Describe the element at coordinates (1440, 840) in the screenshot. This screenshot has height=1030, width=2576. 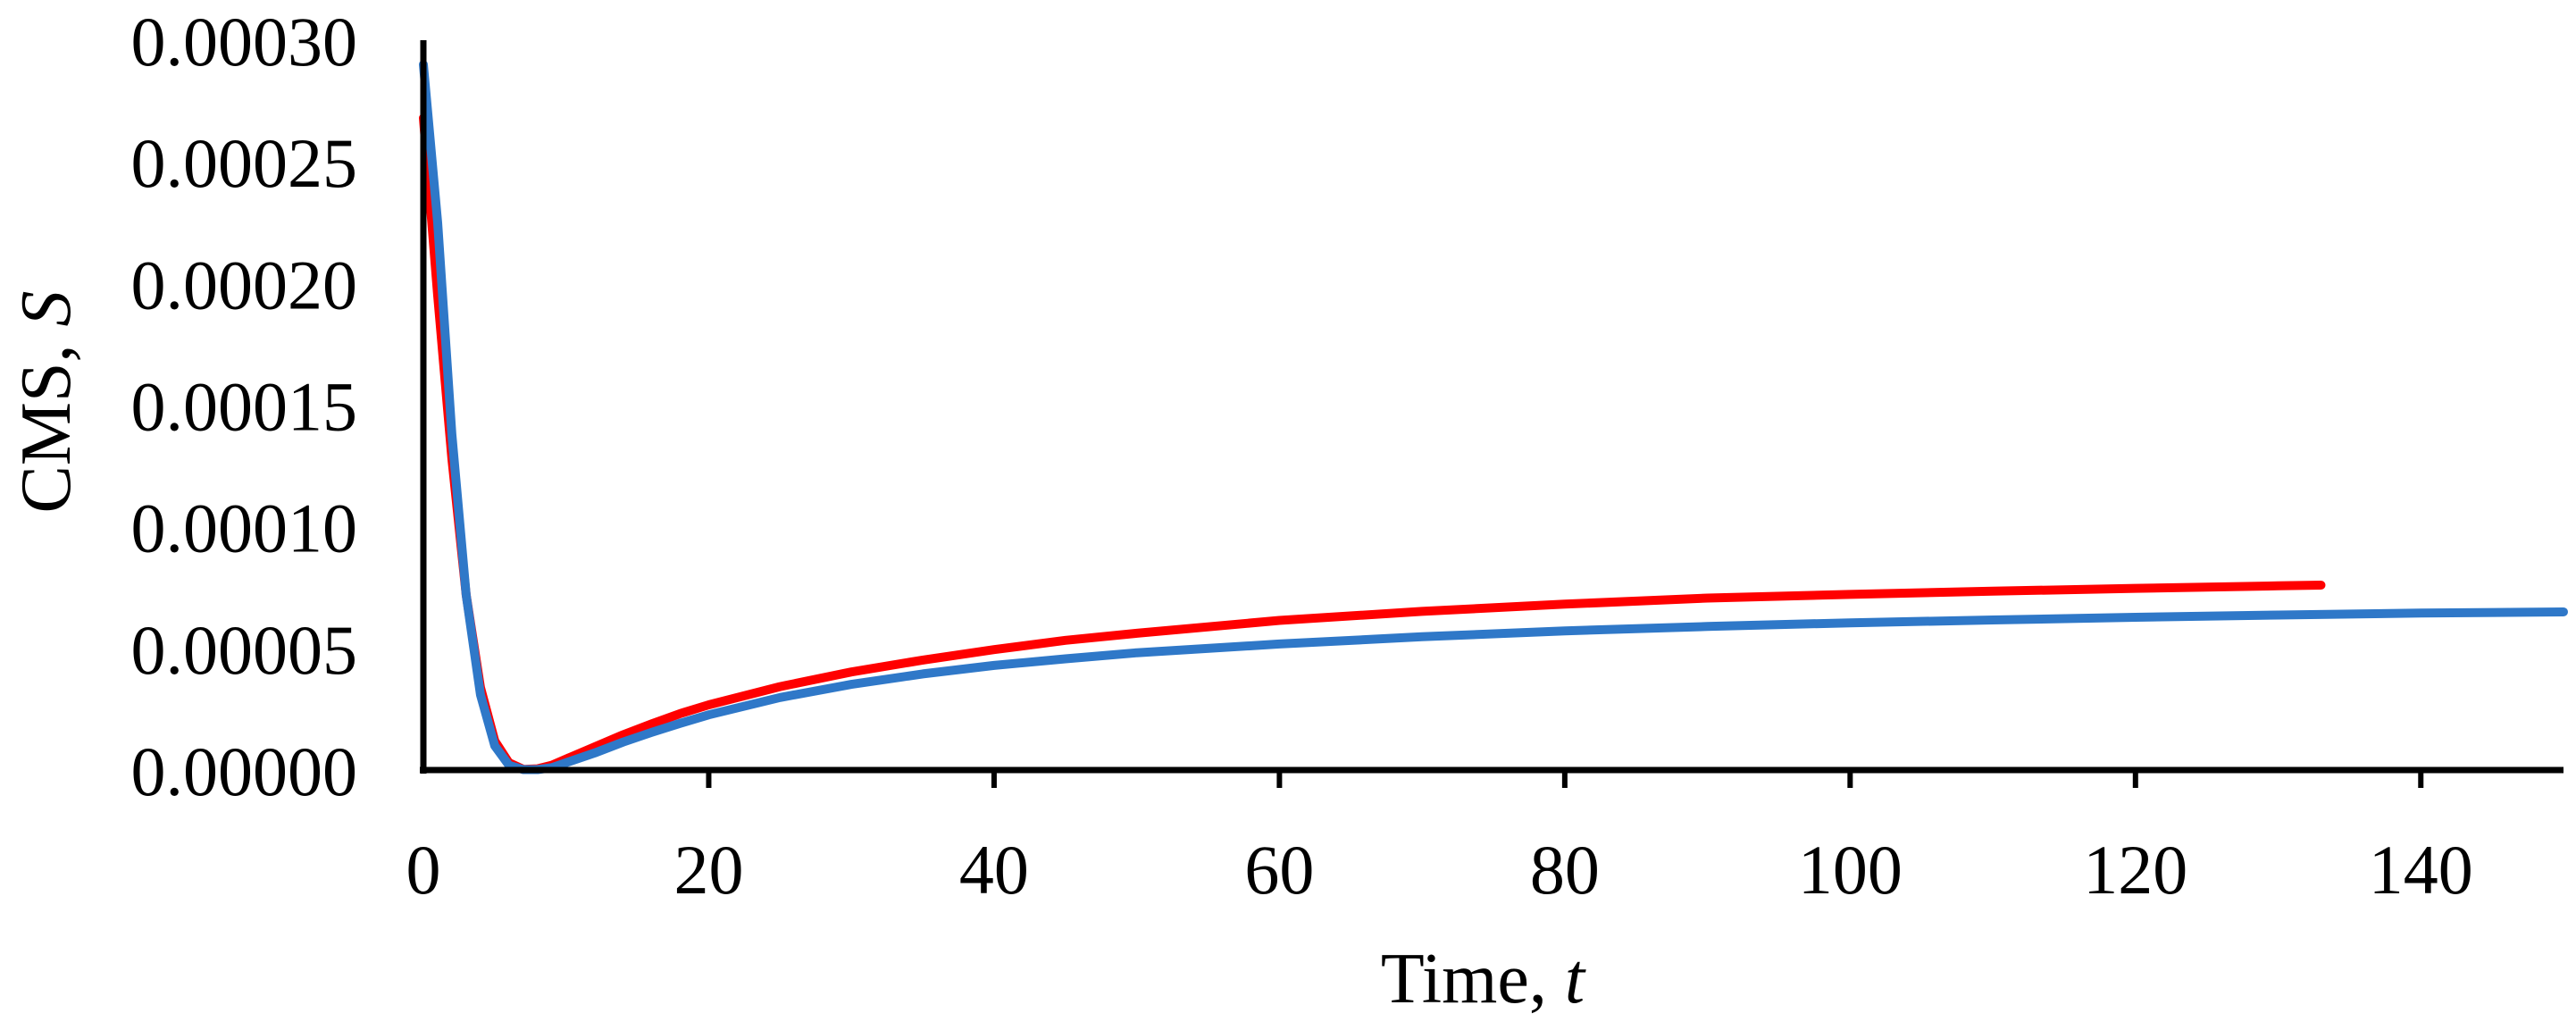
I see `x-ticks: 0 20 40 60 80 100 120 140` at that location.